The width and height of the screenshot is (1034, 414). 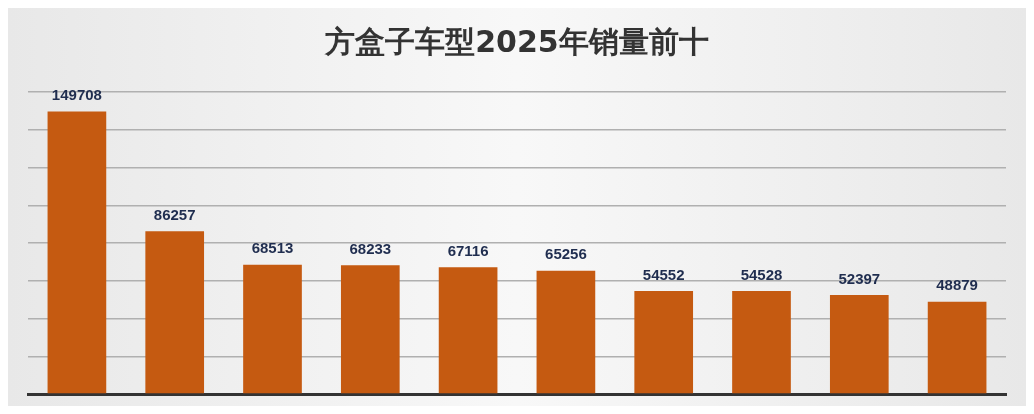 What do you see at coordinates (957, 285) in the screenshot?
I see `data-label: 48879` at bounding box center [957, 285].